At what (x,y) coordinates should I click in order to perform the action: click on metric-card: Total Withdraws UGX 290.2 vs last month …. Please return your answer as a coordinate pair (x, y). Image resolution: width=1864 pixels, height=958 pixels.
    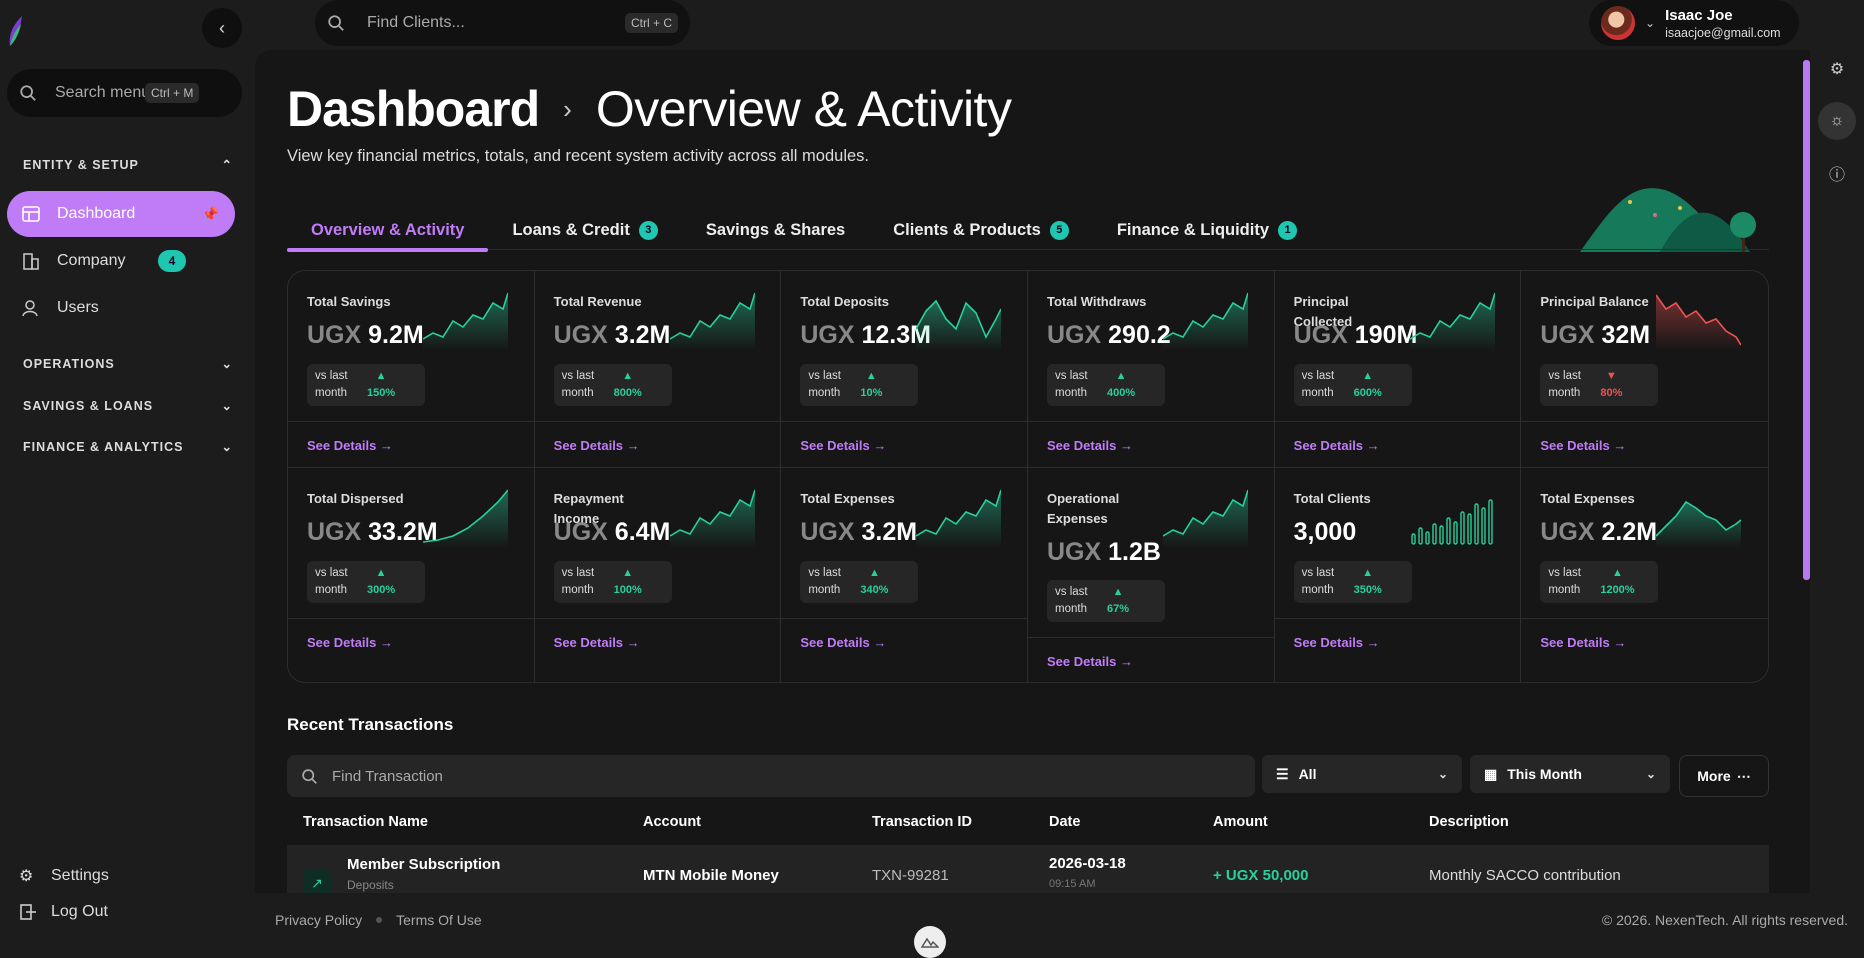
    Looking at the image, I should click on (1151, 369).